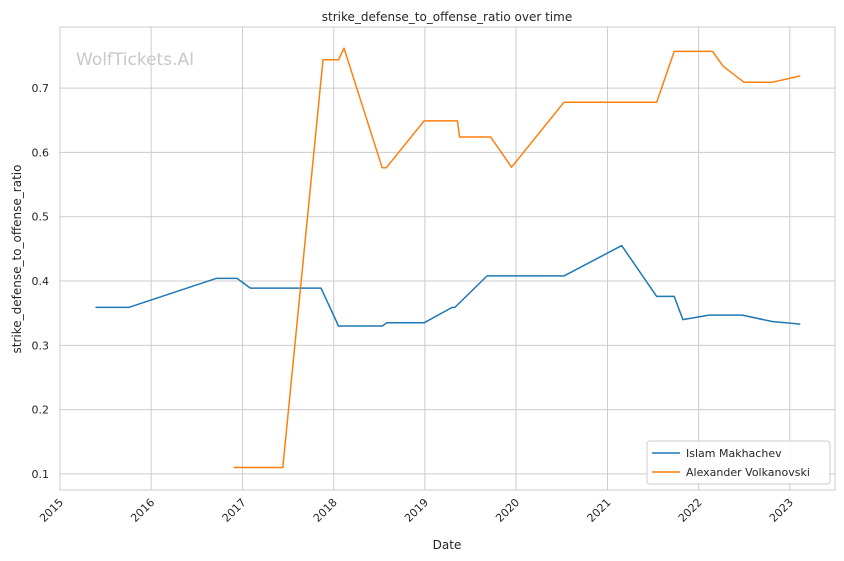 This screenshot has width=844, height=561. I want to click on y-tick-label: 0.3, so click(41, 345).